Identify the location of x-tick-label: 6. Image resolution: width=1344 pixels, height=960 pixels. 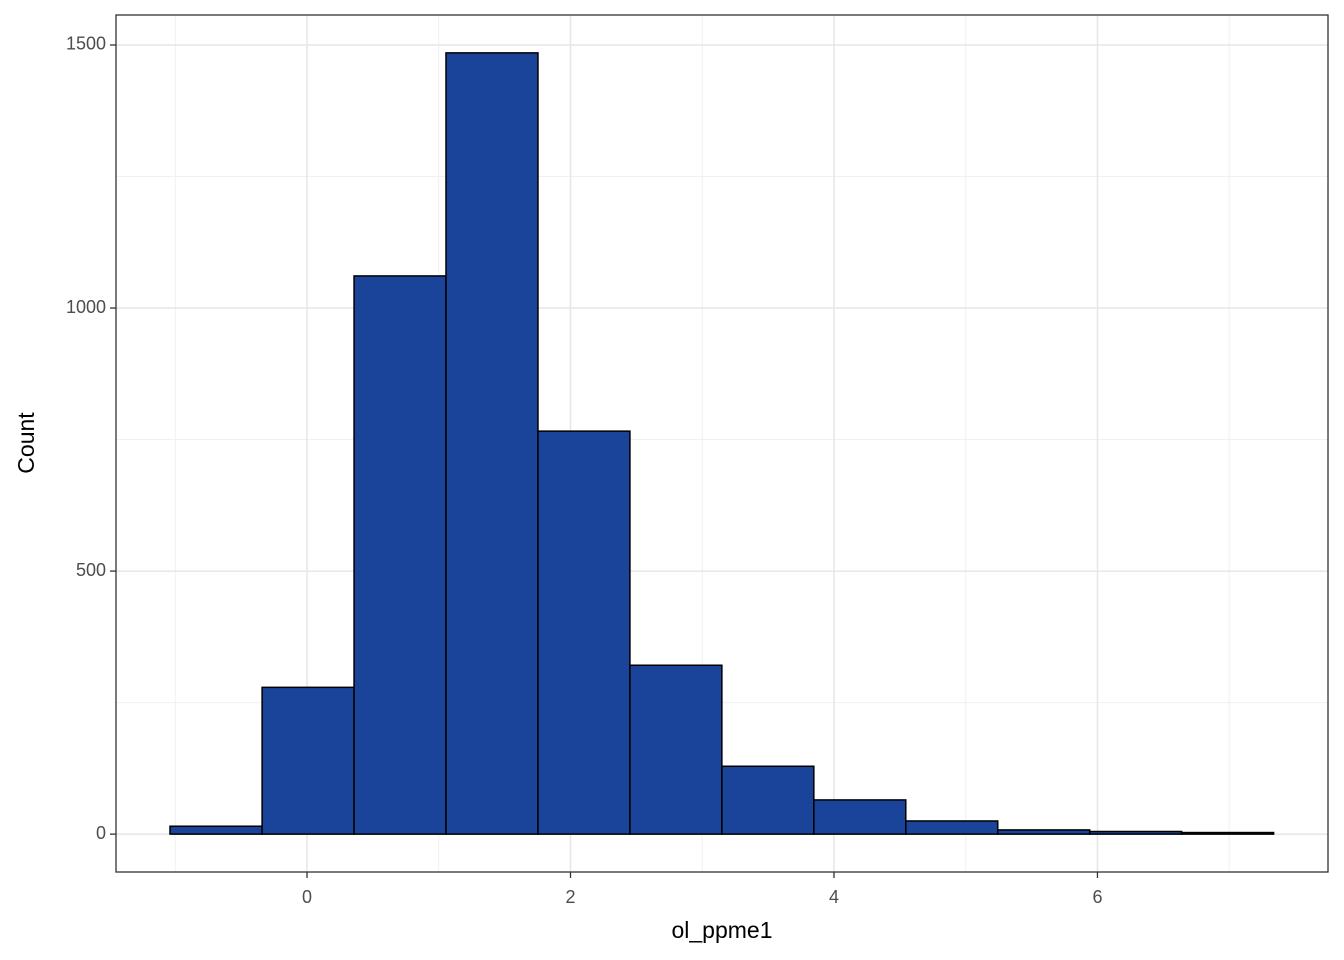
(1097, 897).